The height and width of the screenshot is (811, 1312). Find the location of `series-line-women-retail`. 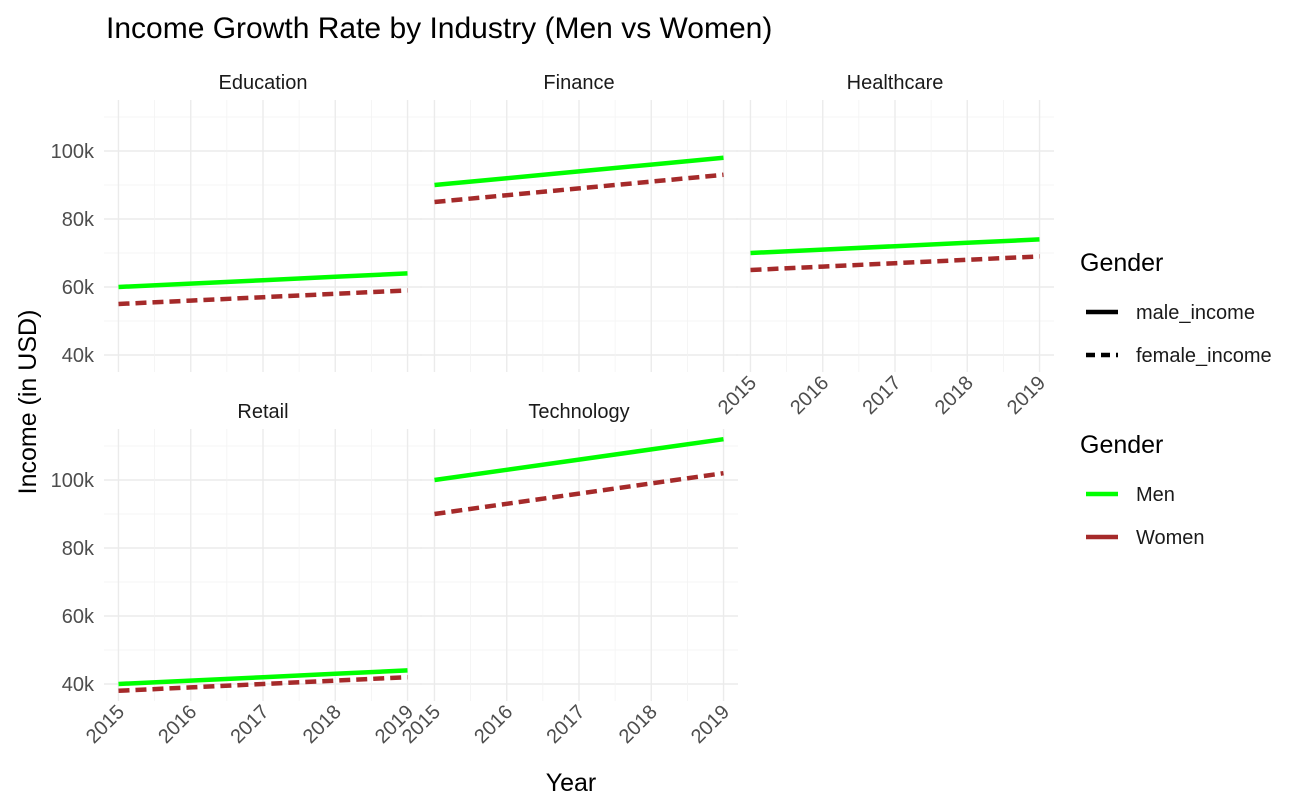

series-line-women-retail is located at coordinates (263, 684).